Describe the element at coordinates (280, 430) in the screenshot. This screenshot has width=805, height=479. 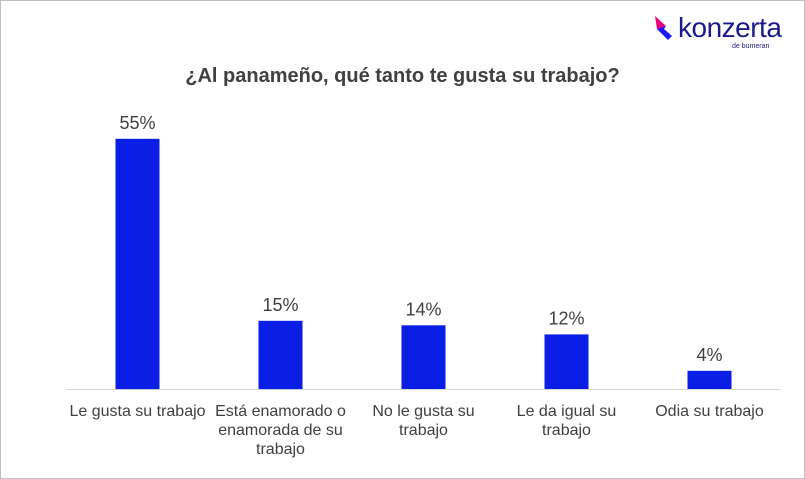
I see `category-label-2: Está enamorado o enamorada de su trabajo` at that location.